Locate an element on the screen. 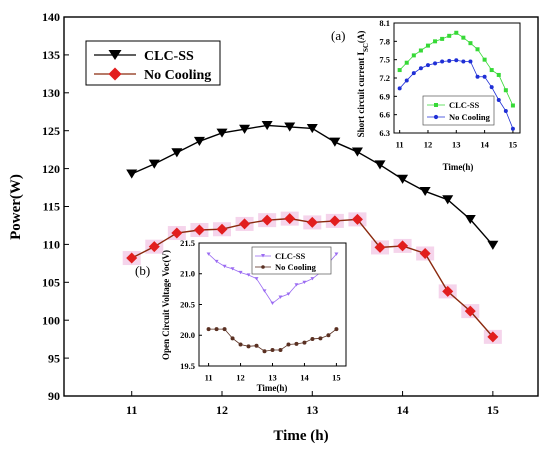 The image size is (550, 456). inset-b-legend: CLC-SS No Cooling is located at coordinates (291, 260).